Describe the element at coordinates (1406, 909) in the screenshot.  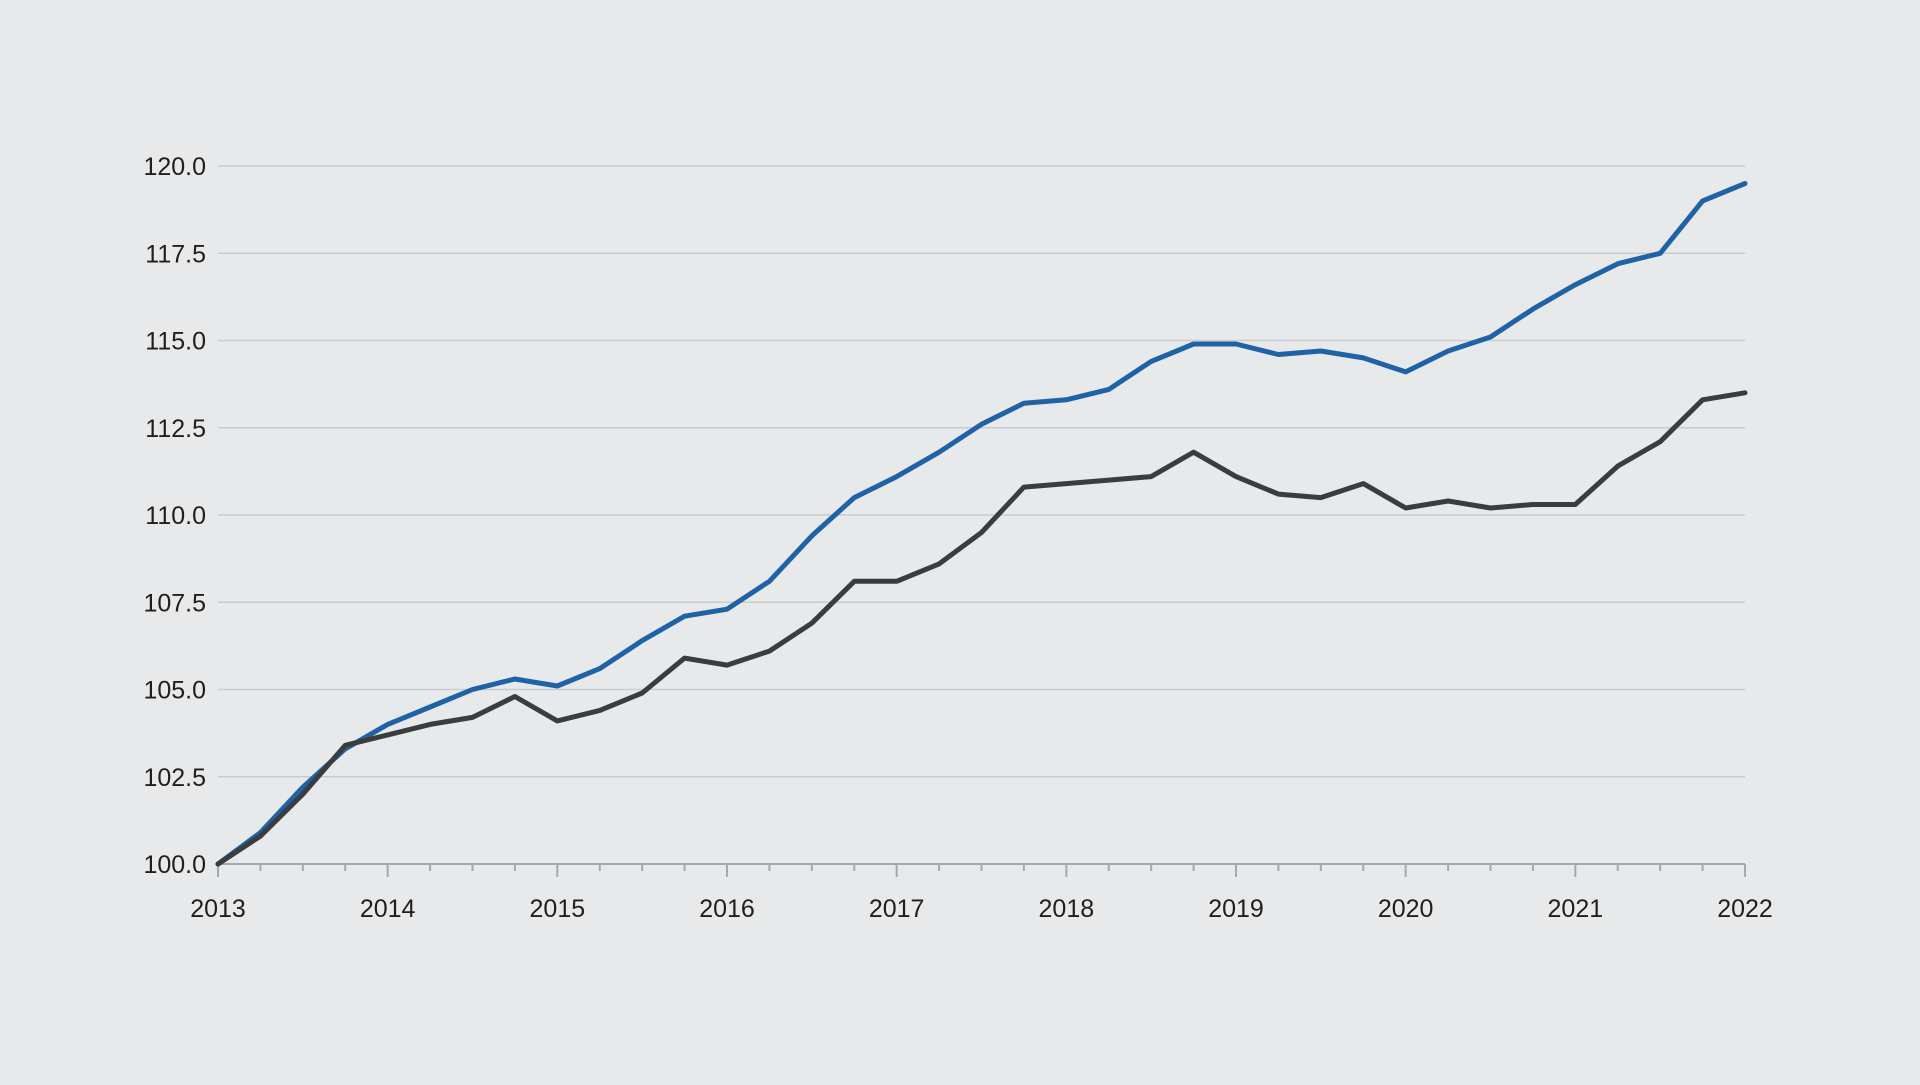
I see `x-tick-label: 2020` at that location.